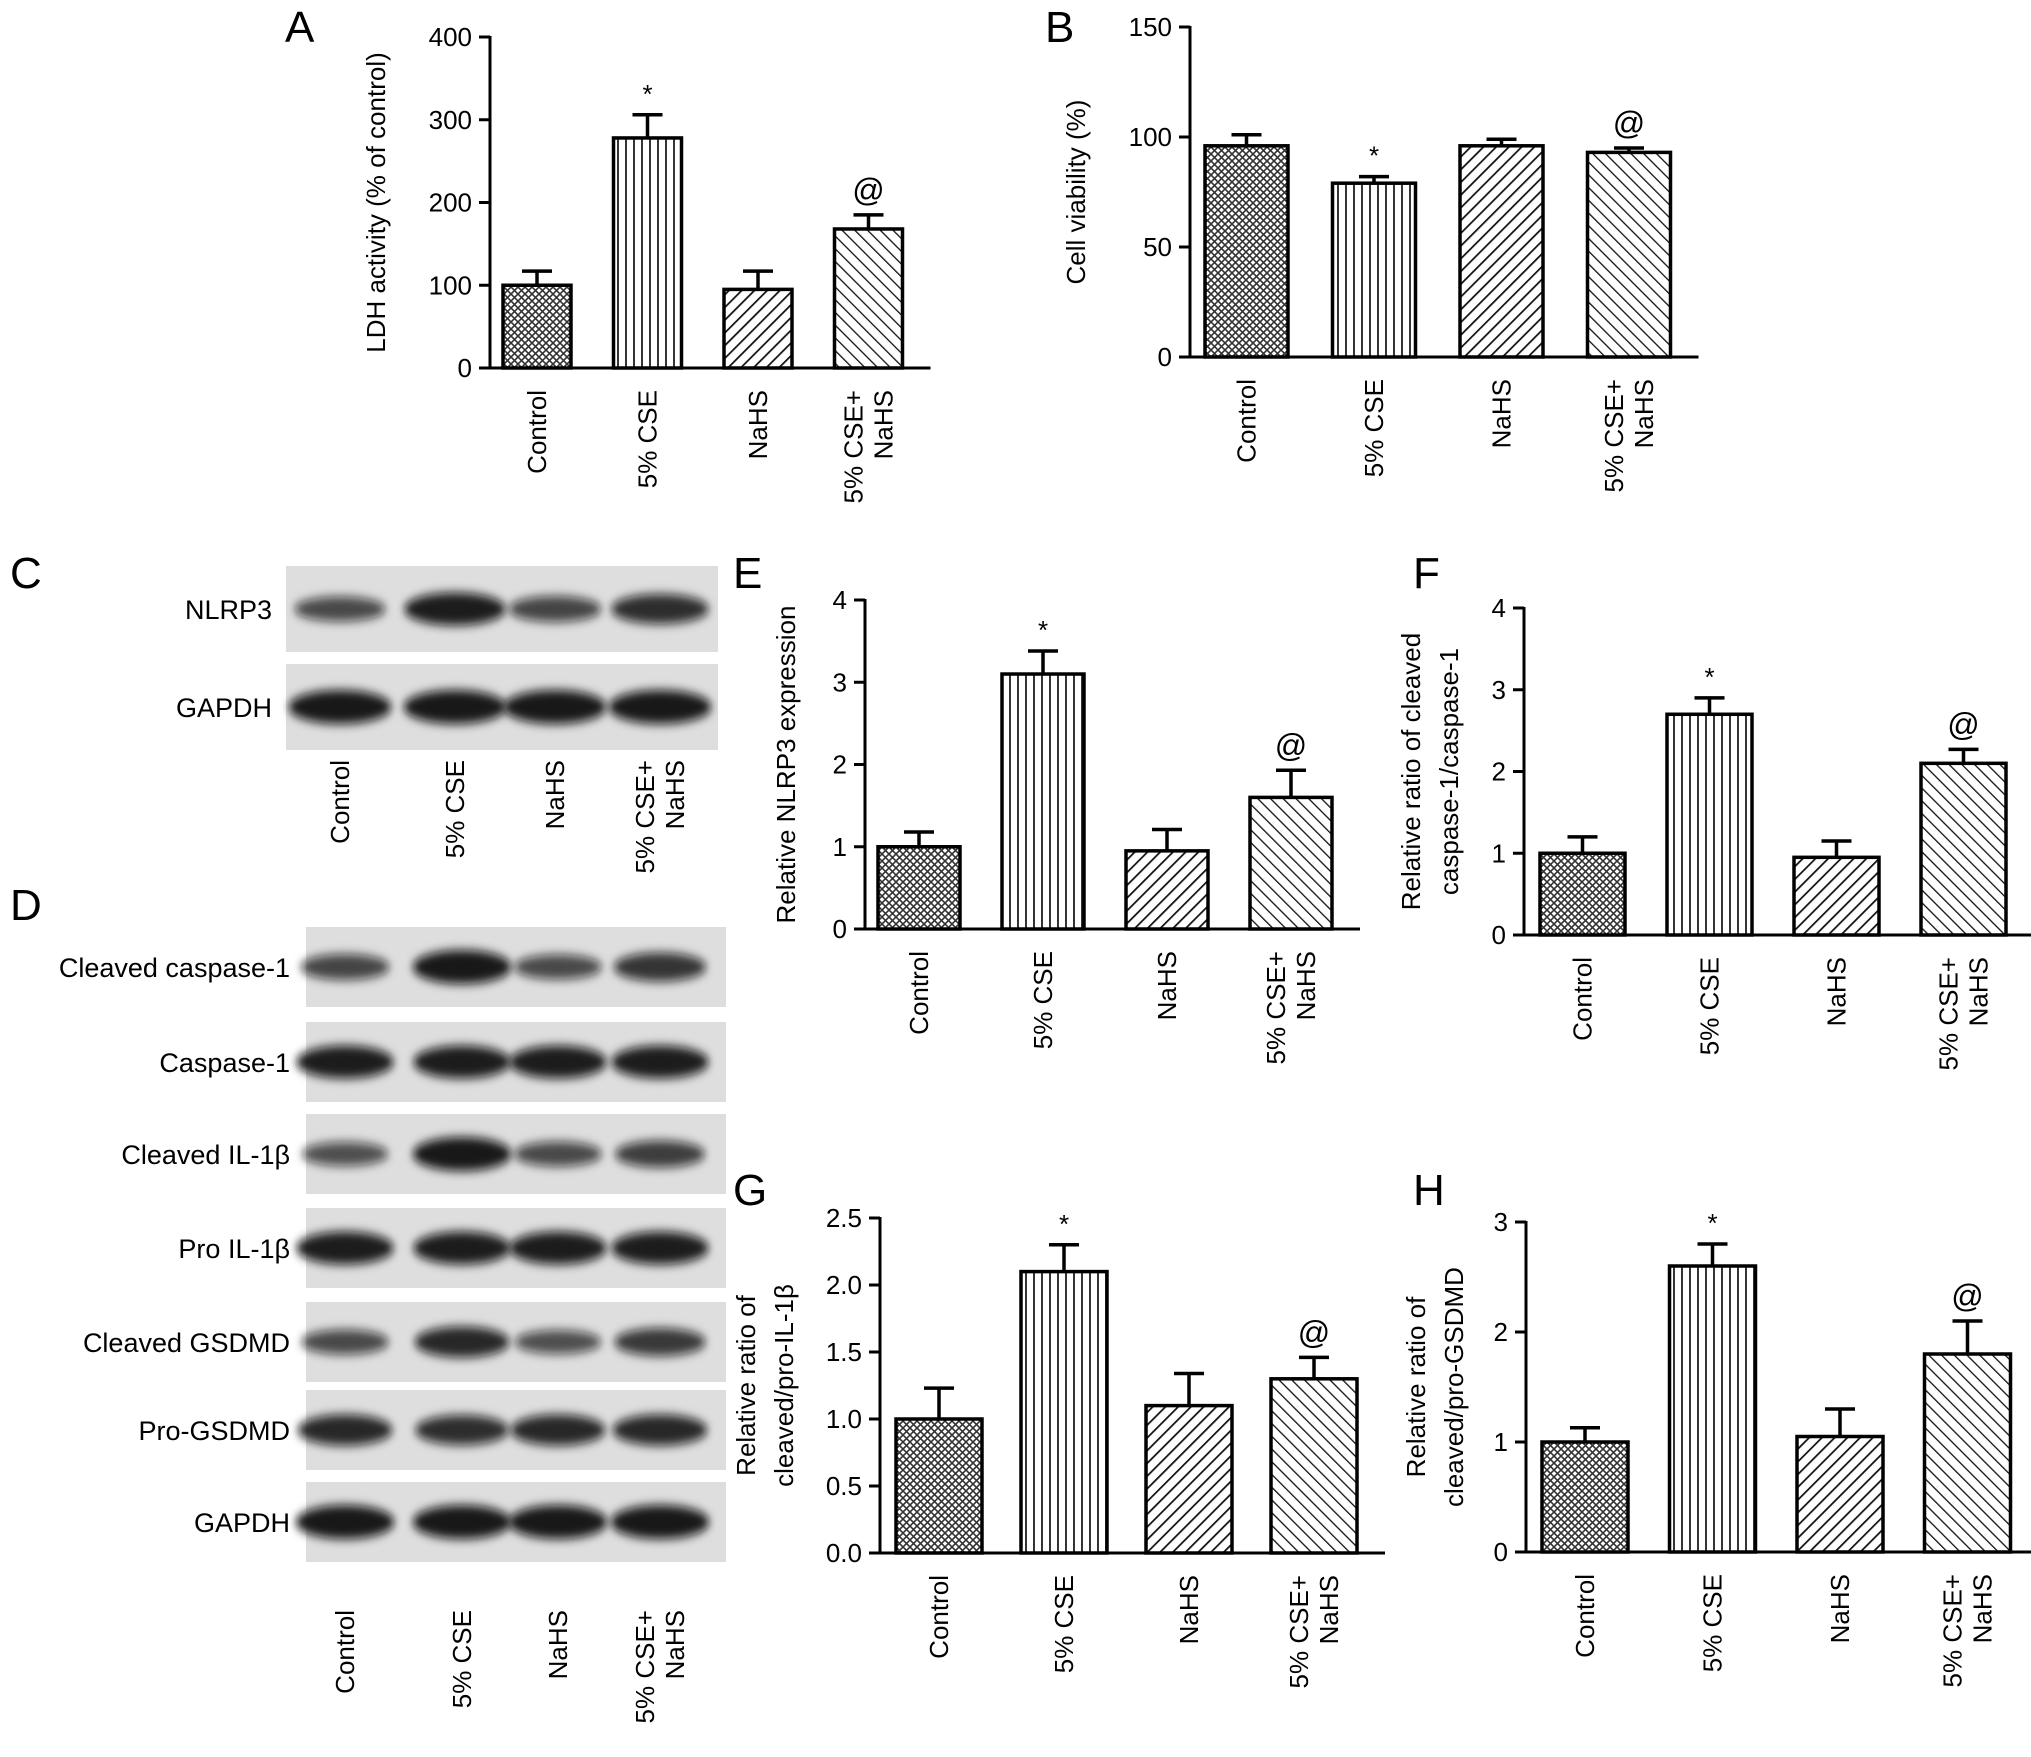 This screenshot has width=2031, height=1757. I want to click on y-axis-title: cleaved/pro-IL-1β, so click(784, 1385).